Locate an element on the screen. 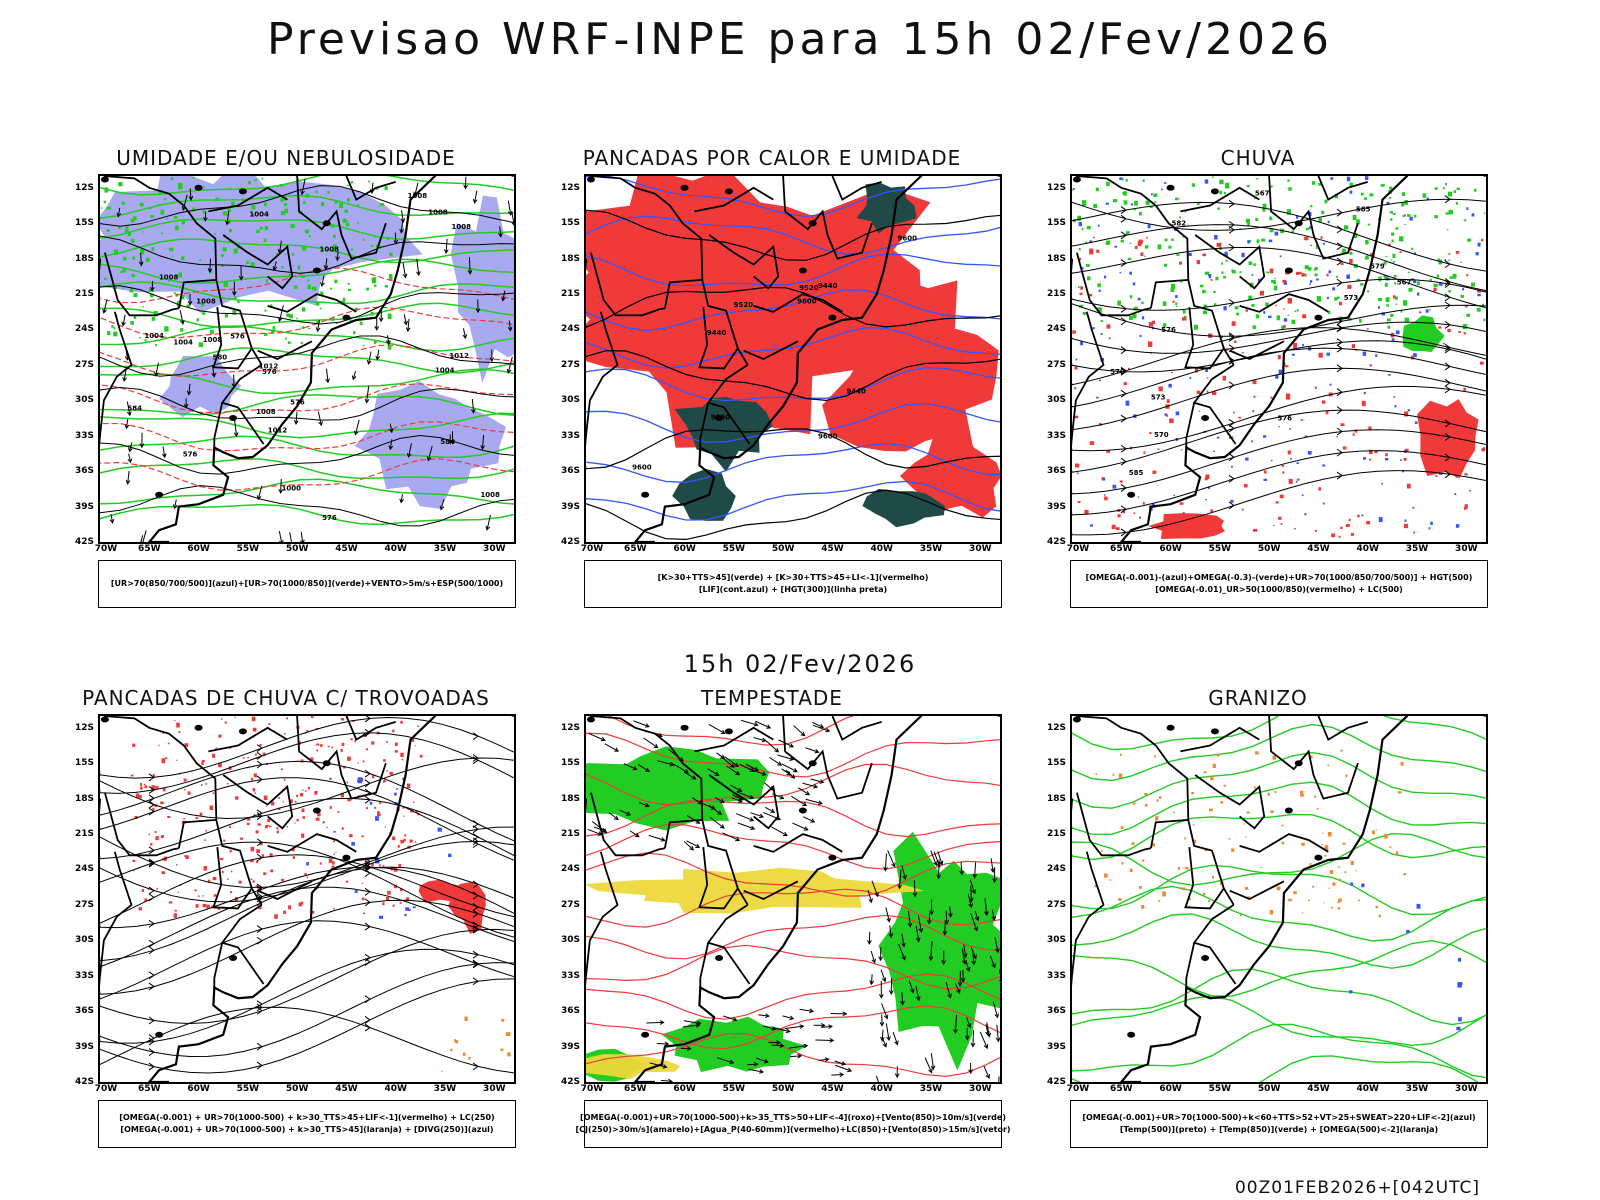 The image size is (1600, 1200). longitude-axis: 70W 65W 60W 55W 50W 45W 40W 35W 30W is located at coordinates (791, 551).